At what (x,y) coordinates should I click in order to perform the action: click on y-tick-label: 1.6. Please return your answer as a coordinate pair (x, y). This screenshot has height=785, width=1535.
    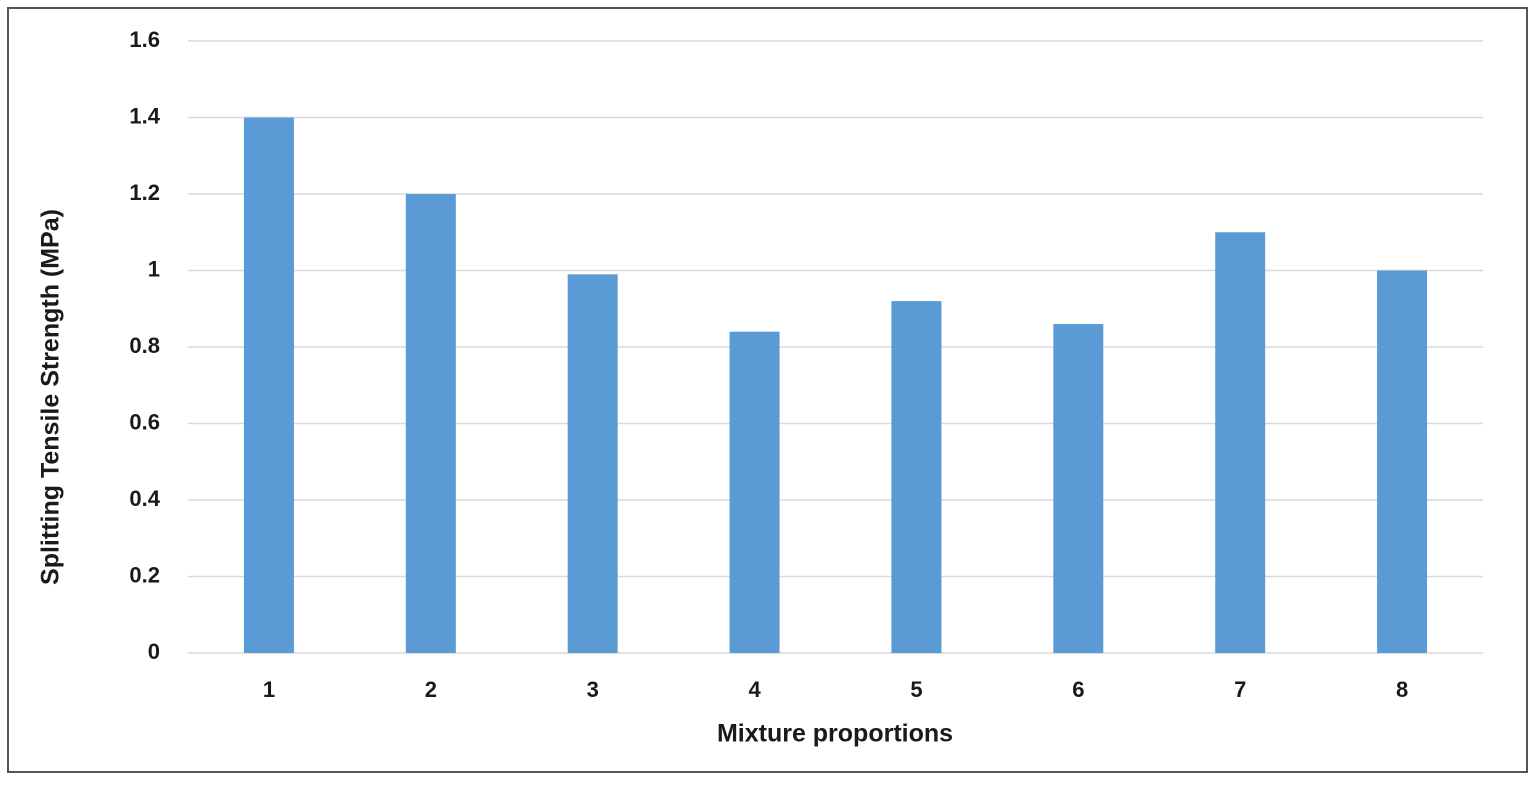
    Looking at the image, I should click on (144, 39).